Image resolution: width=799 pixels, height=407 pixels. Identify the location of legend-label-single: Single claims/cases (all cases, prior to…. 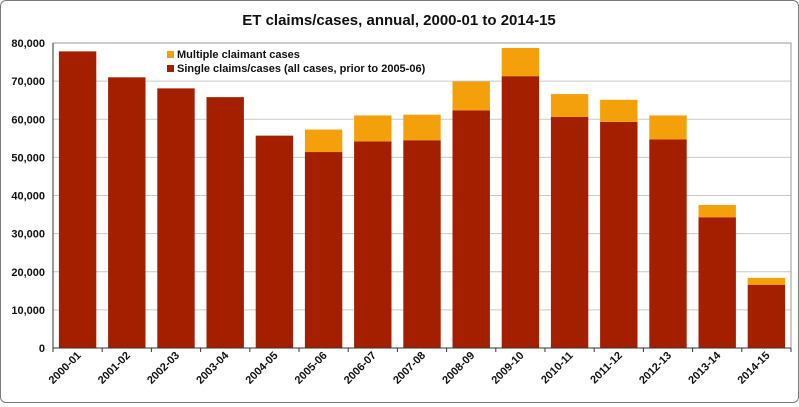
(301, 69).